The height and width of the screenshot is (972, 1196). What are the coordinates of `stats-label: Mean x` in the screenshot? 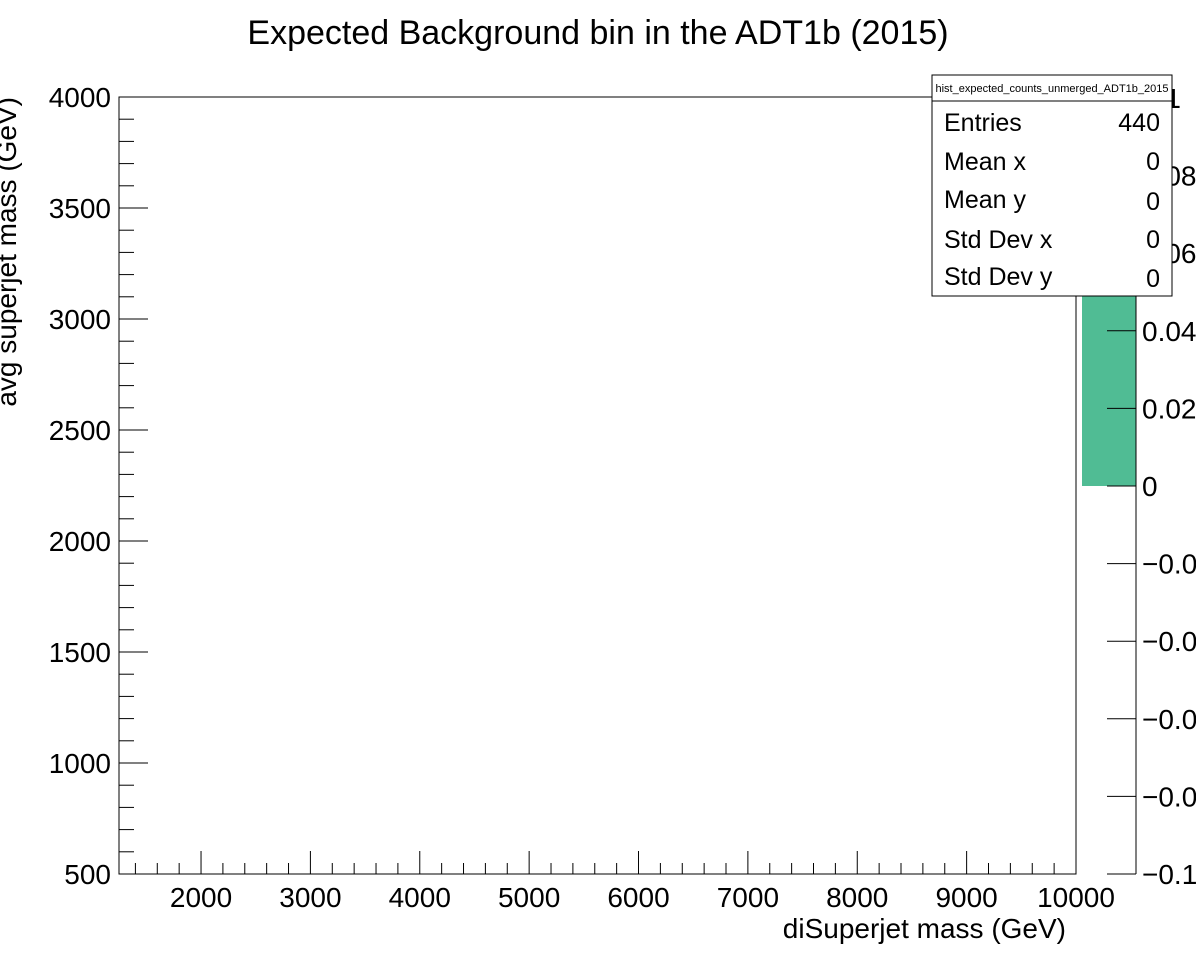 It's located at (985, 162).